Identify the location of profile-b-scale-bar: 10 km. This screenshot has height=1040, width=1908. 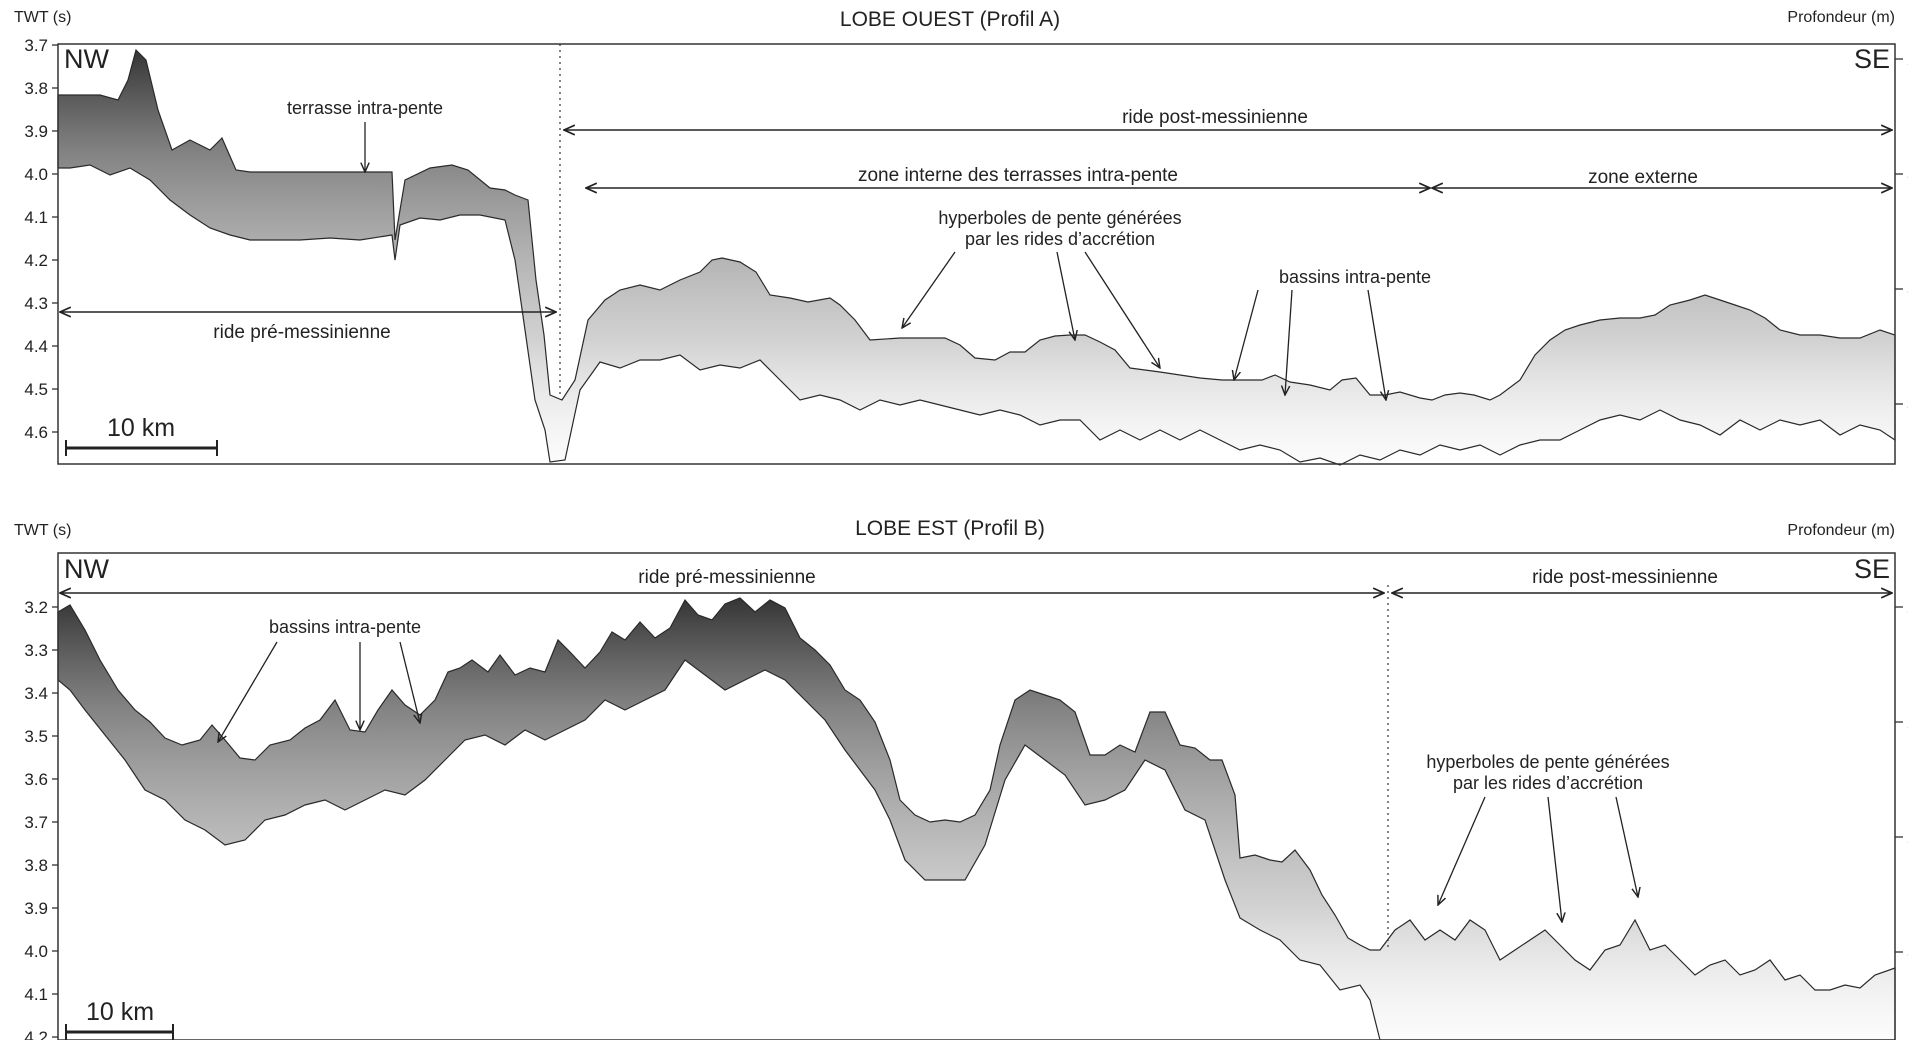
(119, 1019).